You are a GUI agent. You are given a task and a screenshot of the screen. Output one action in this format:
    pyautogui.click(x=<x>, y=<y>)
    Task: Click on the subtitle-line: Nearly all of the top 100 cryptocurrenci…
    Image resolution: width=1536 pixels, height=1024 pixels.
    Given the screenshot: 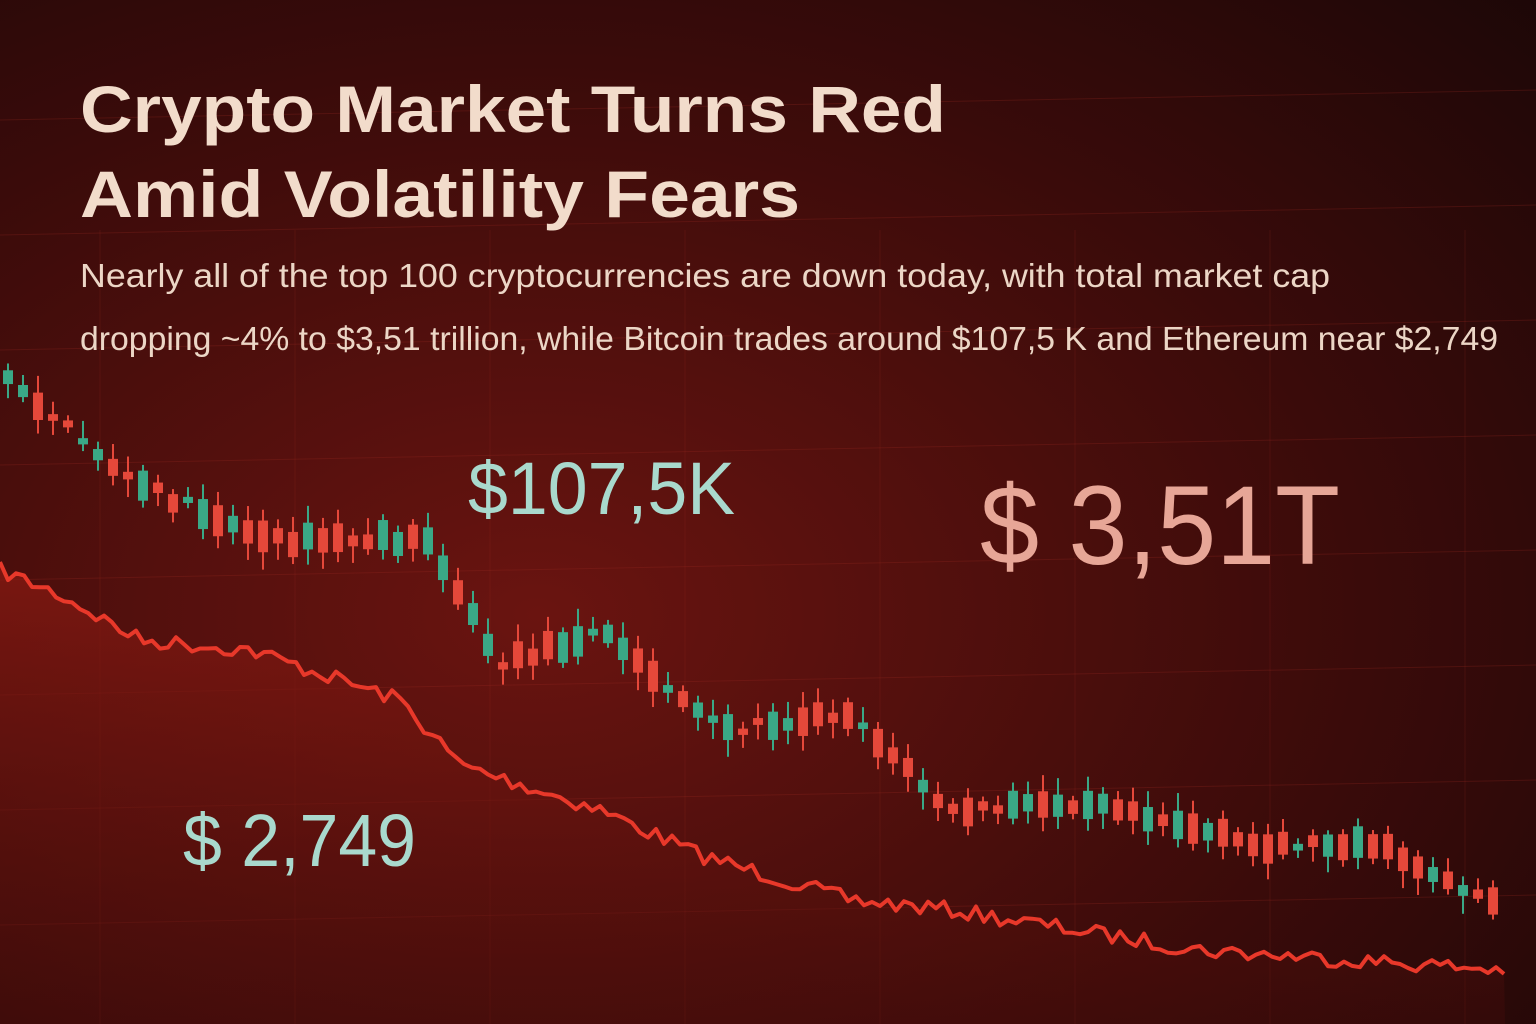 What is the action you would take?
    pyautogui.click(x=705, y=275)
    